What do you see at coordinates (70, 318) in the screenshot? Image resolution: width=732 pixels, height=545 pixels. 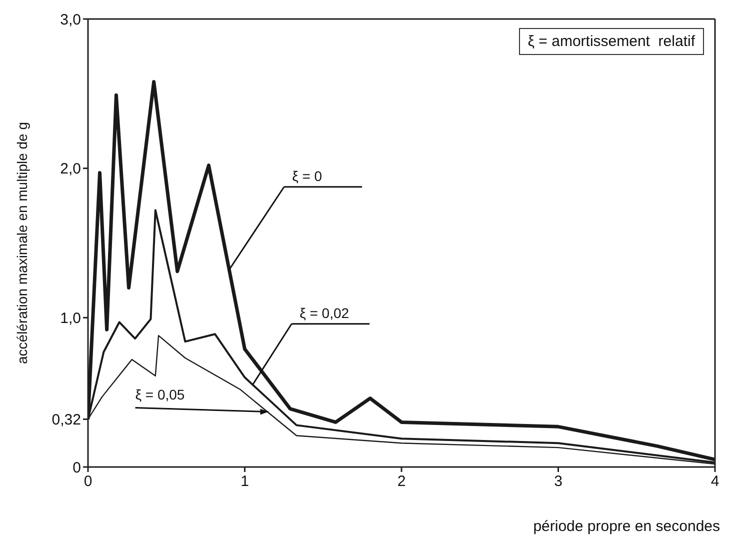 I see `y-tick-label: 1,0` at bounding box center [70, 318].